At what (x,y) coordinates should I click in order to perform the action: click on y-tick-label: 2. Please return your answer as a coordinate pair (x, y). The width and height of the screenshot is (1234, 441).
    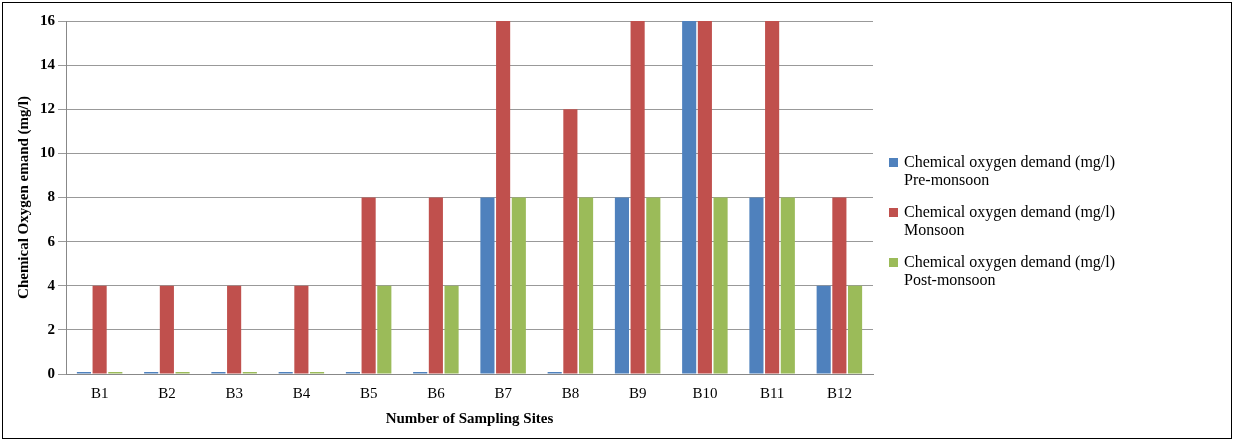
    Looking at the image, I should click on (51, 328).